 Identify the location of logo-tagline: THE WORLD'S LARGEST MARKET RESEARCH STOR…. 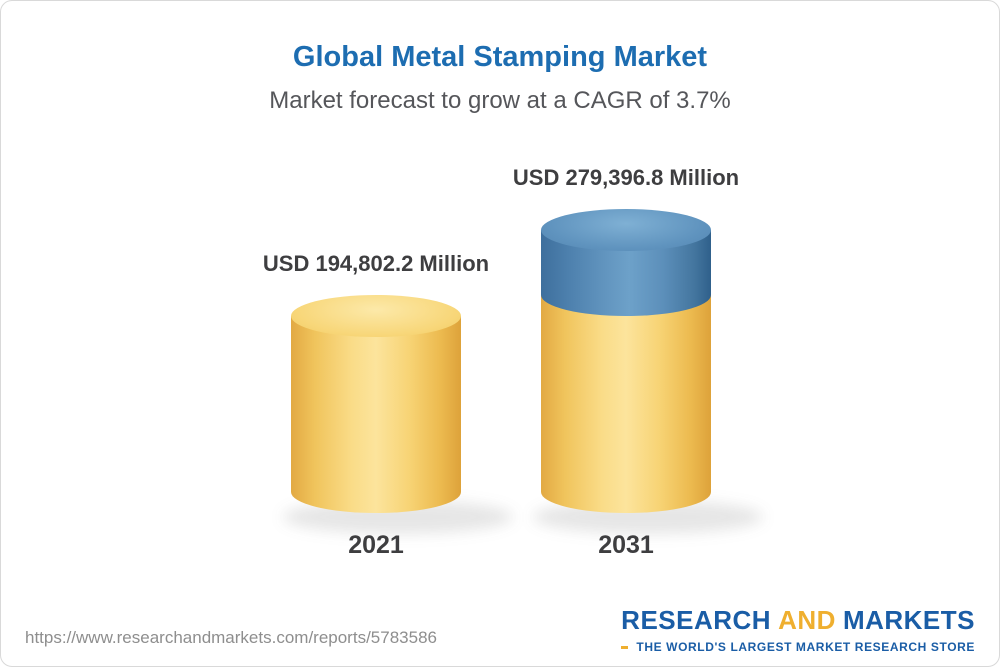
(805, 647).